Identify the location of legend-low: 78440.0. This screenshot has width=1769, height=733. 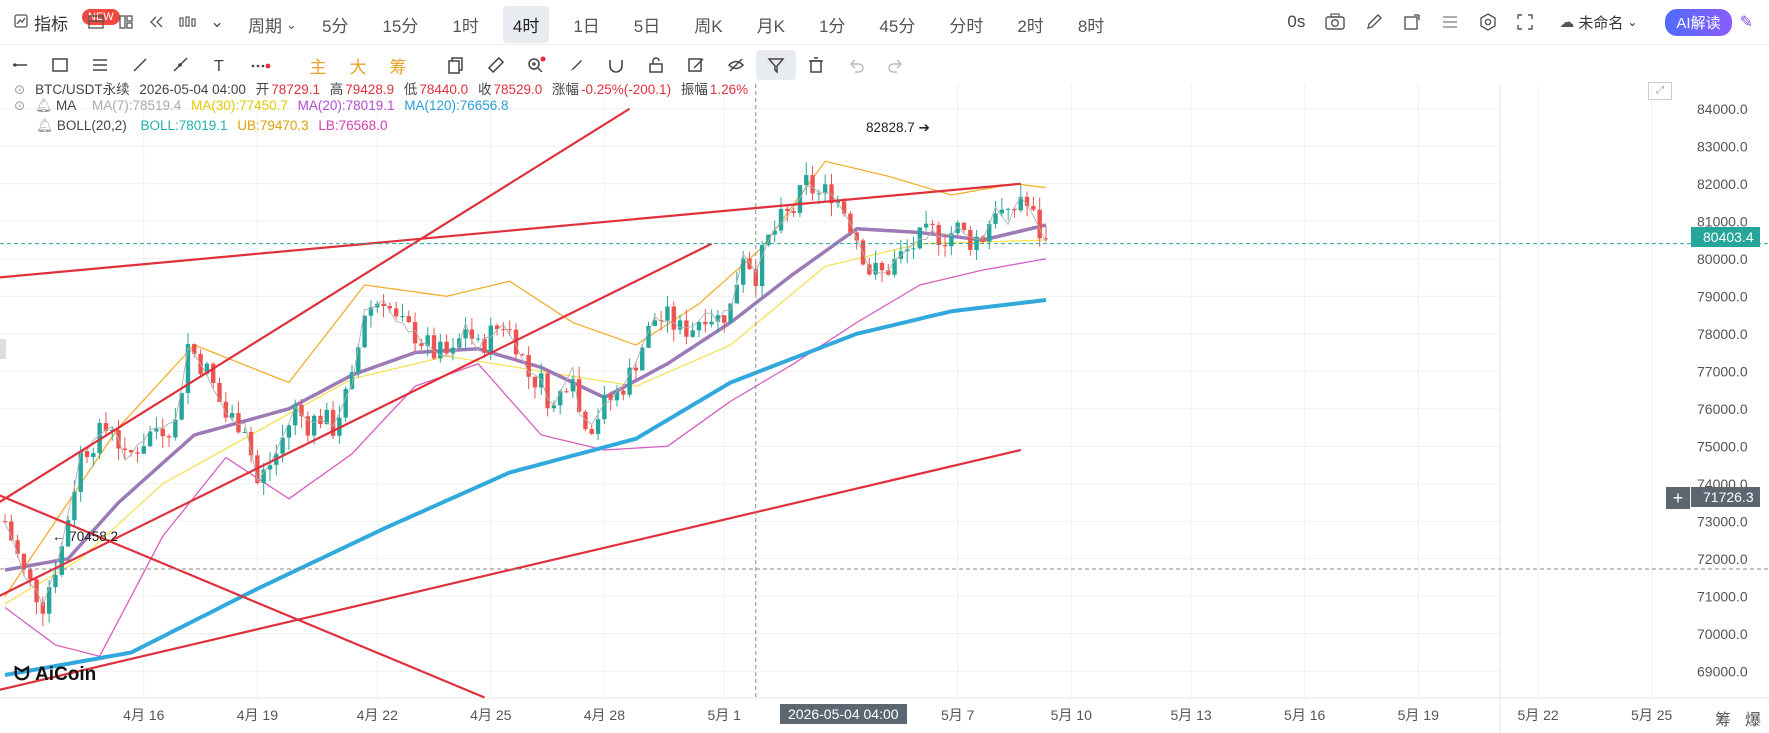
(444, 89).